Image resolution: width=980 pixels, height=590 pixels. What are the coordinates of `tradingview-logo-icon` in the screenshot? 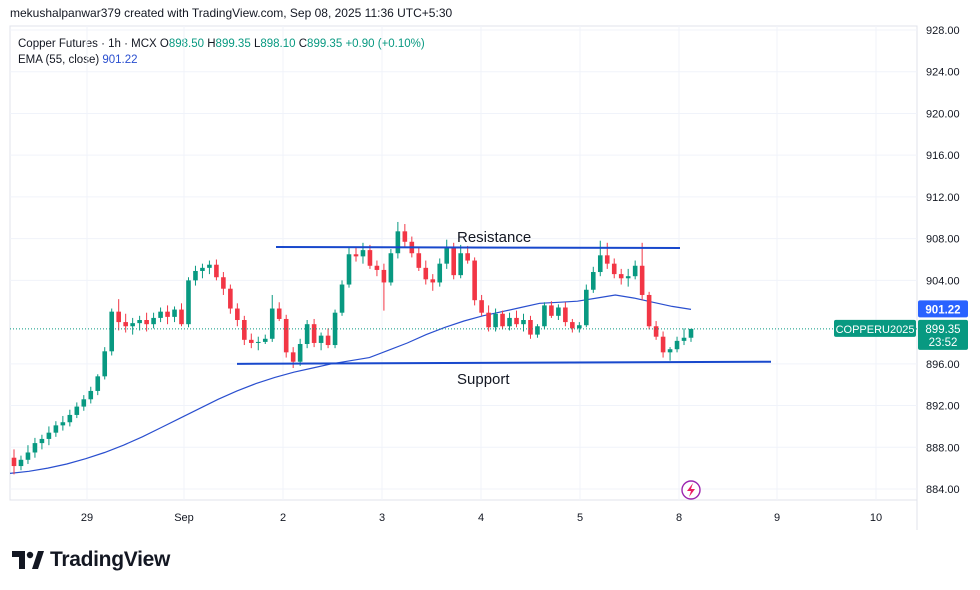 It's located at (28, 560).